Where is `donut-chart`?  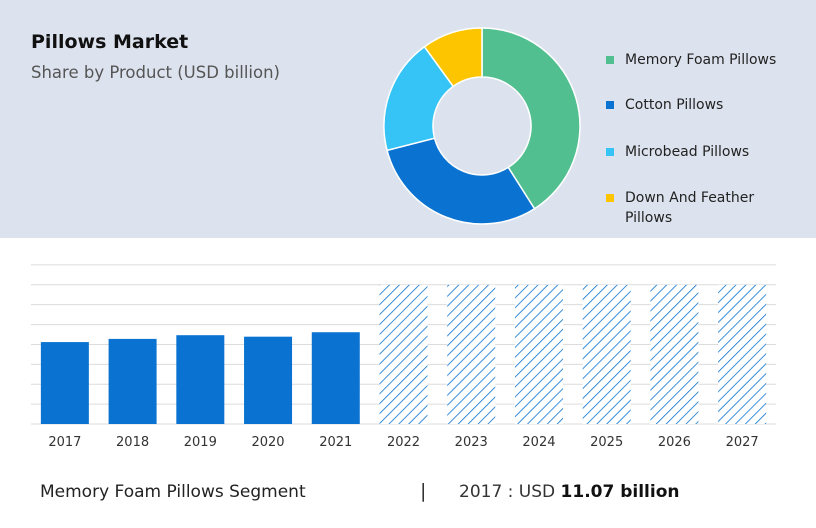 donut-chart is located at coordinates (482, 126).